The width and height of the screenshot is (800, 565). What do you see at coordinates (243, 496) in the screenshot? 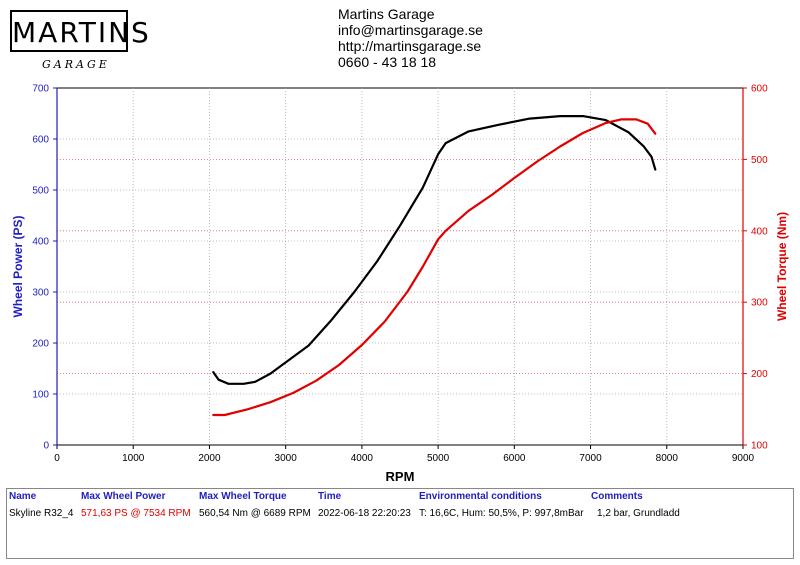
I see `header-max-torque: Max Wheel Torque` at bounding box center [243, 496].